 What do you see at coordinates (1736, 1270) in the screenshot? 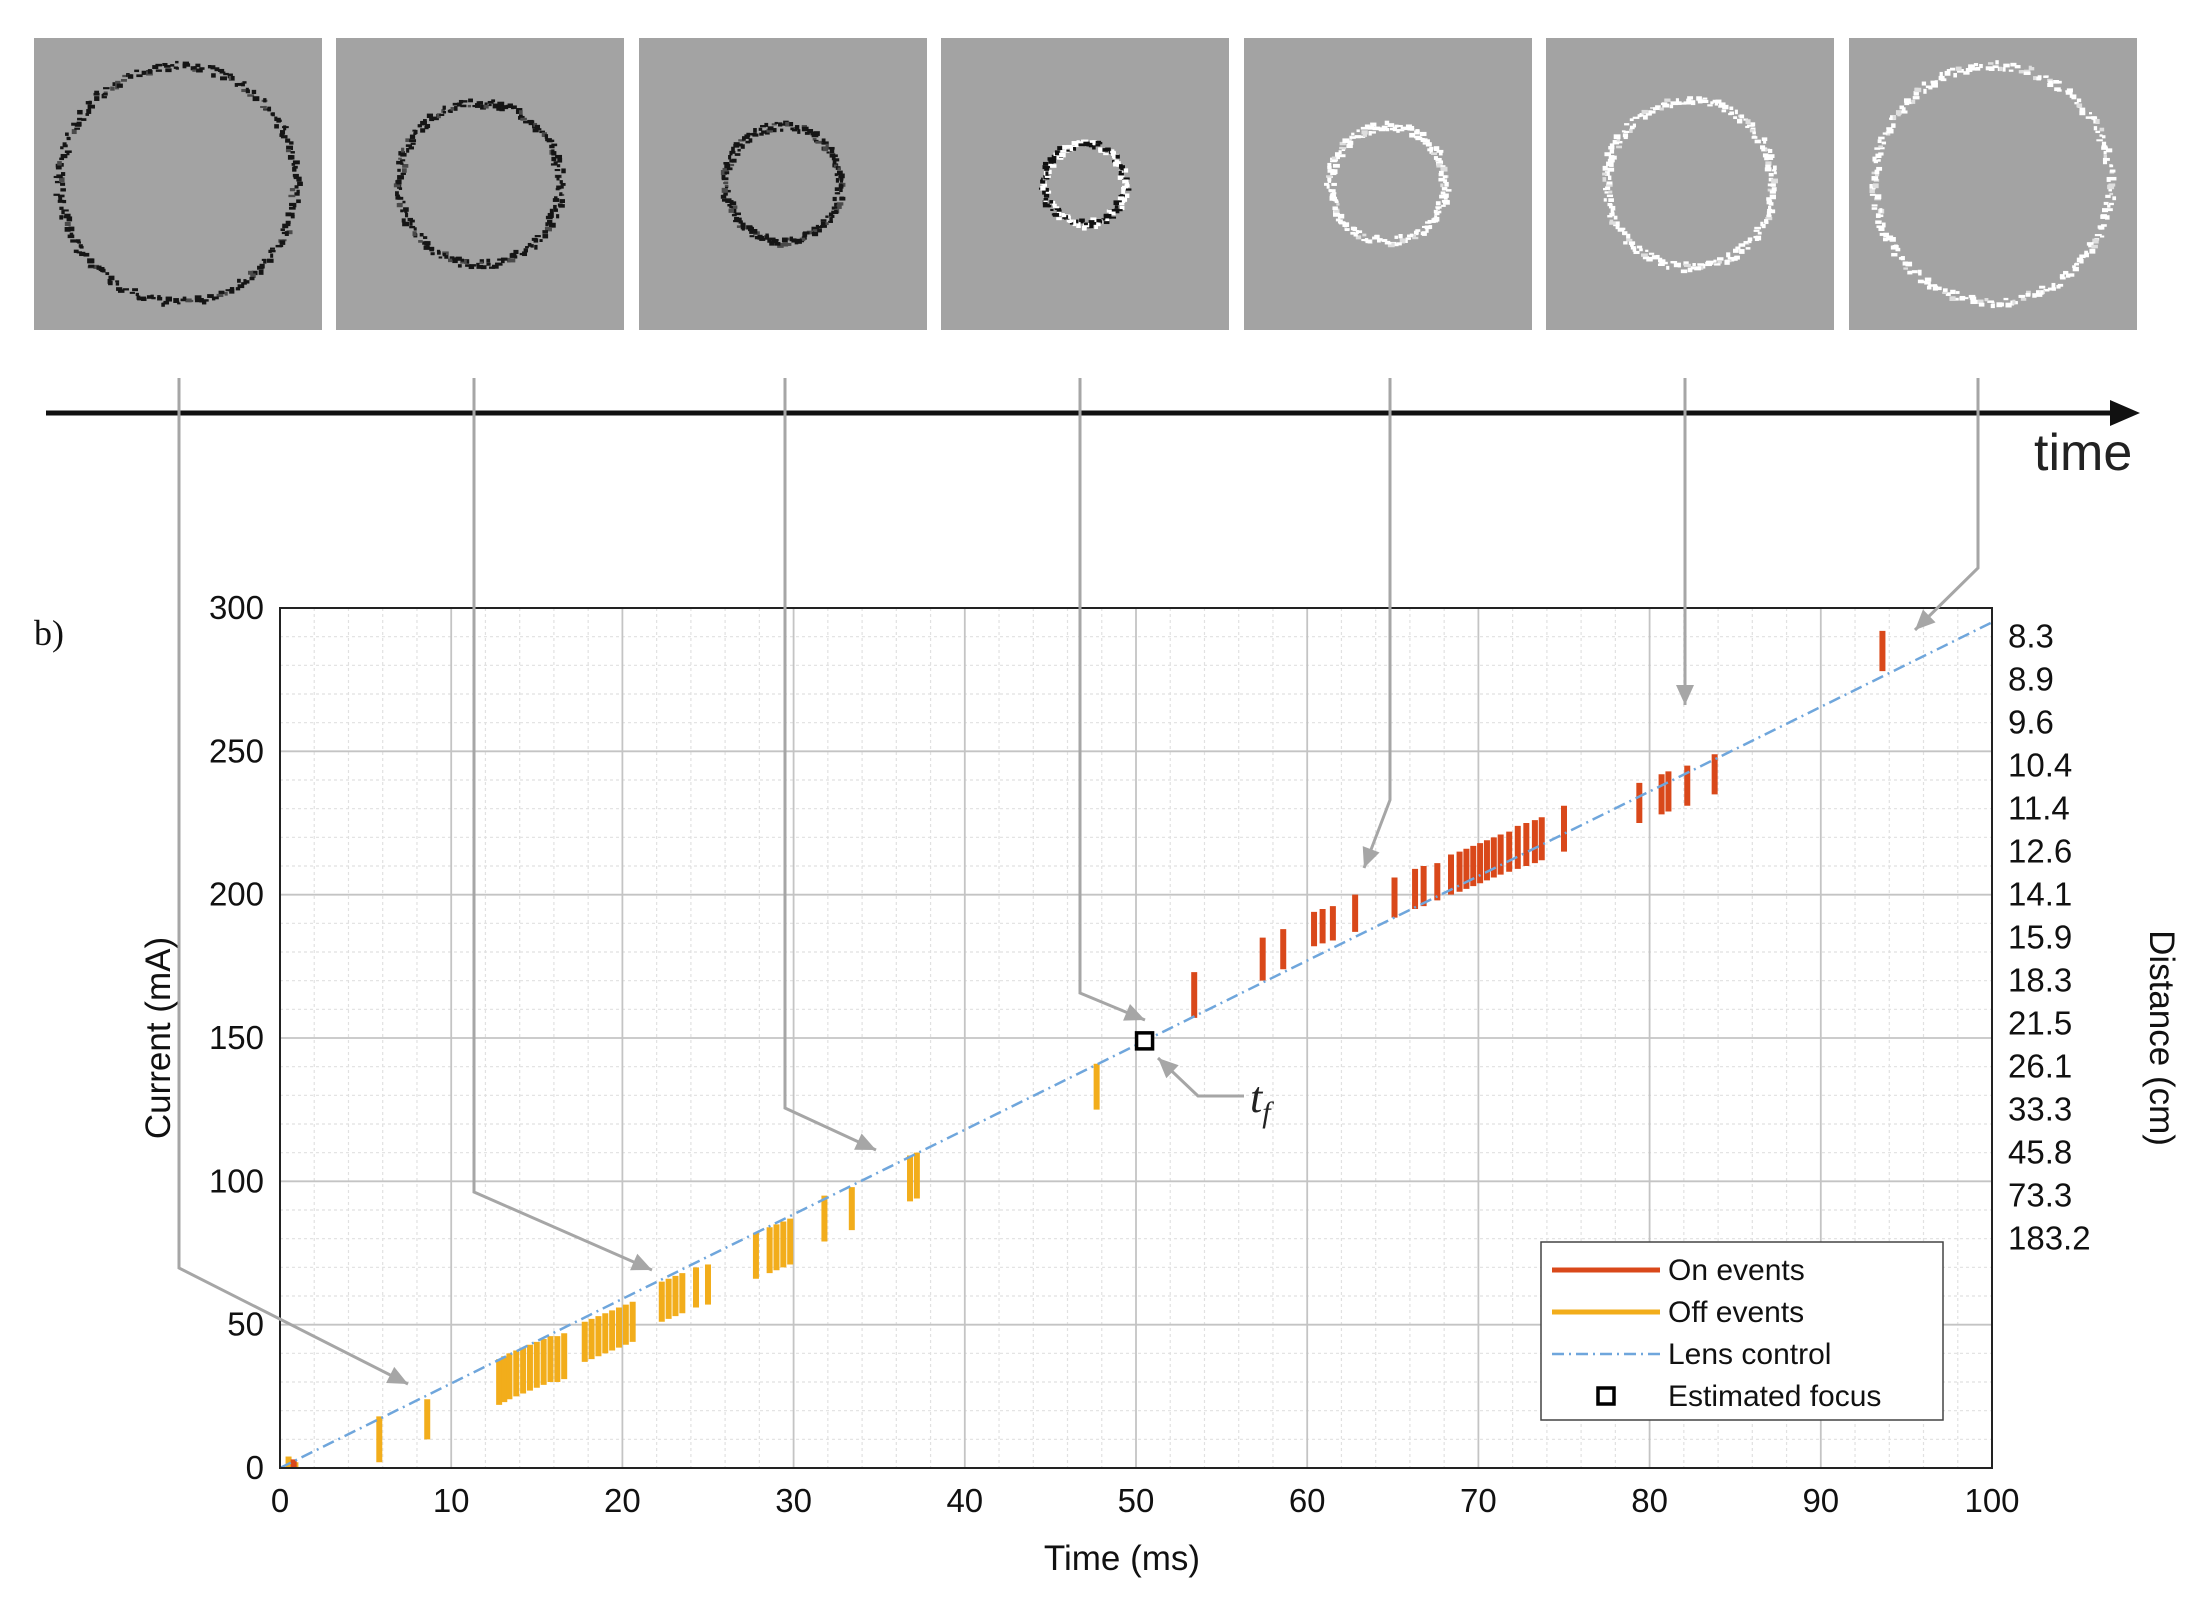
I see `legend-label: On events` at bounding box center [1736, 1270].